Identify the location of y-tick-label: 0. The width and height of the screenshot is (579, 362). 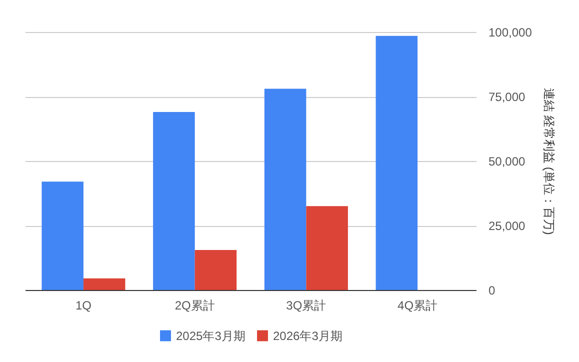
(492, 291).